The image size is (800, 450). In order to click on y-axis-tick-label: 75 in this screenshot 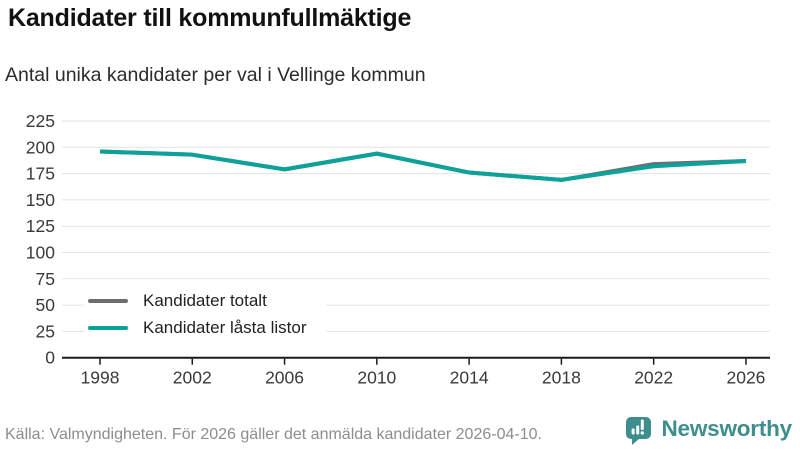, I will do `click(45, 279)`.